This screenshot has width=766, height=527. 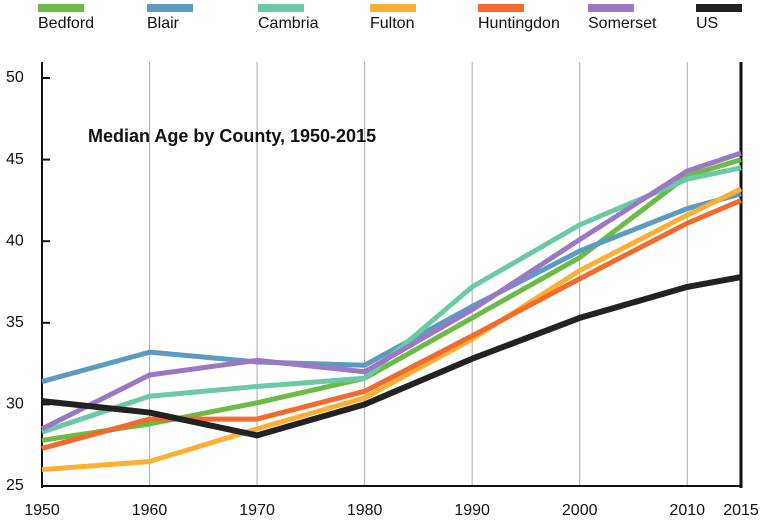 What do you see at coordinates (15, 159) in the screenshot?
I see `y-tick-label: 45` at bounding box center [15, 159].